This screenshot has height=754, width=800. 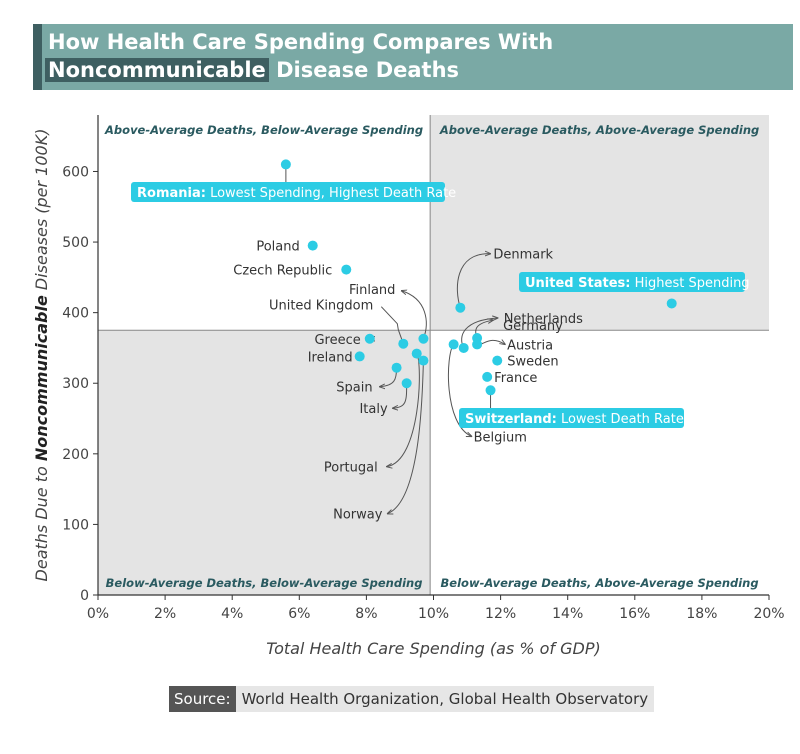 I want to click on x-tick-label: 8%, so click(x=366, y=614).